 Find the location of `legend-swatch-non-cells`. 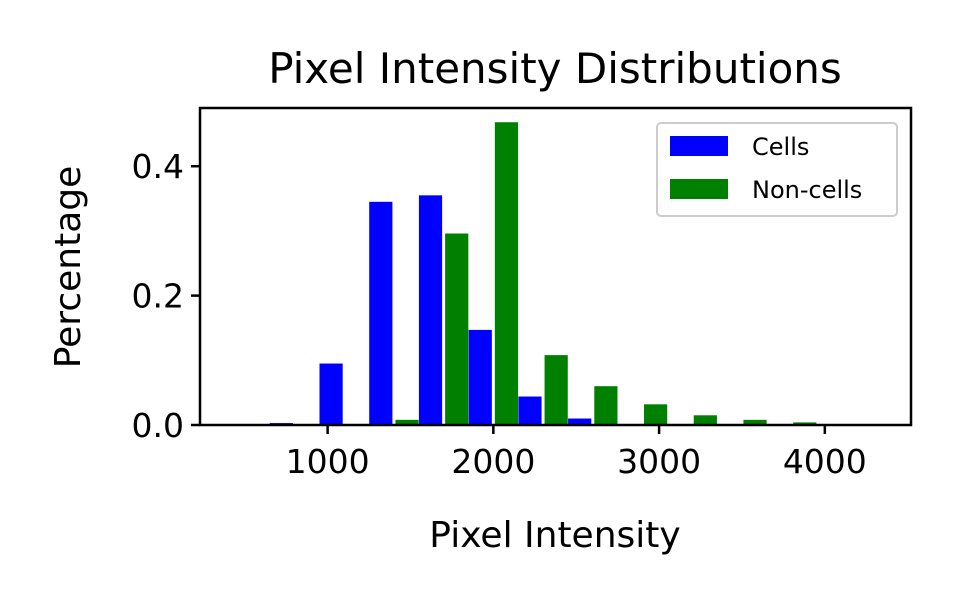

legend-swatch-non-cells is located at coordinates (699, 189).